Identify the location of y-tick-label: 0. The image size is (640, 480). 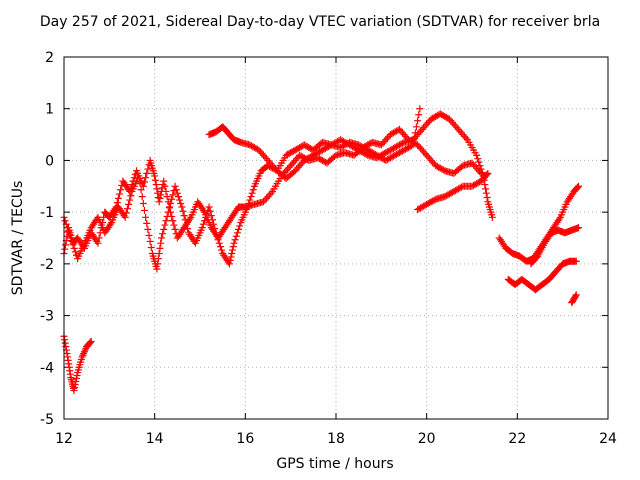
(49, 161).